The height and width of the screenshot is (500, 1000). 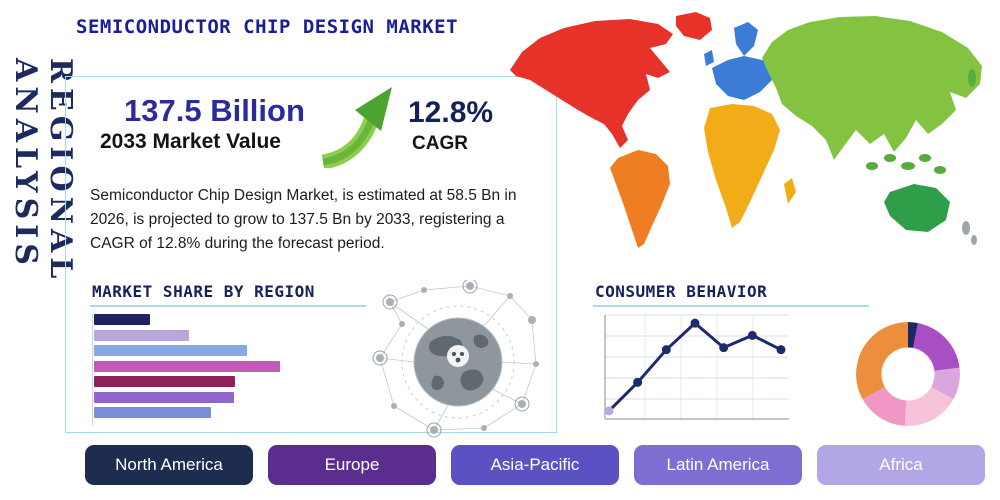 What do you see at coordinates (228, 306) in the screenshot?
I see `market-share-underline` at bounding box center [228, 306].